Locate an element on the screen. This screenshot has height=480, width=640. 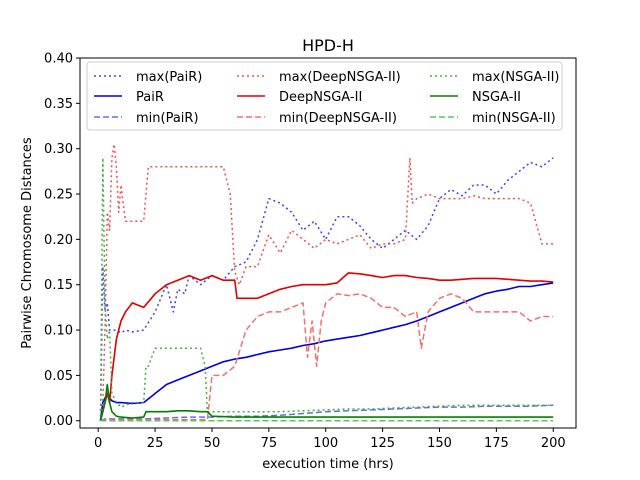
x-tick-label: 175 is located at coordinates (496, 443).